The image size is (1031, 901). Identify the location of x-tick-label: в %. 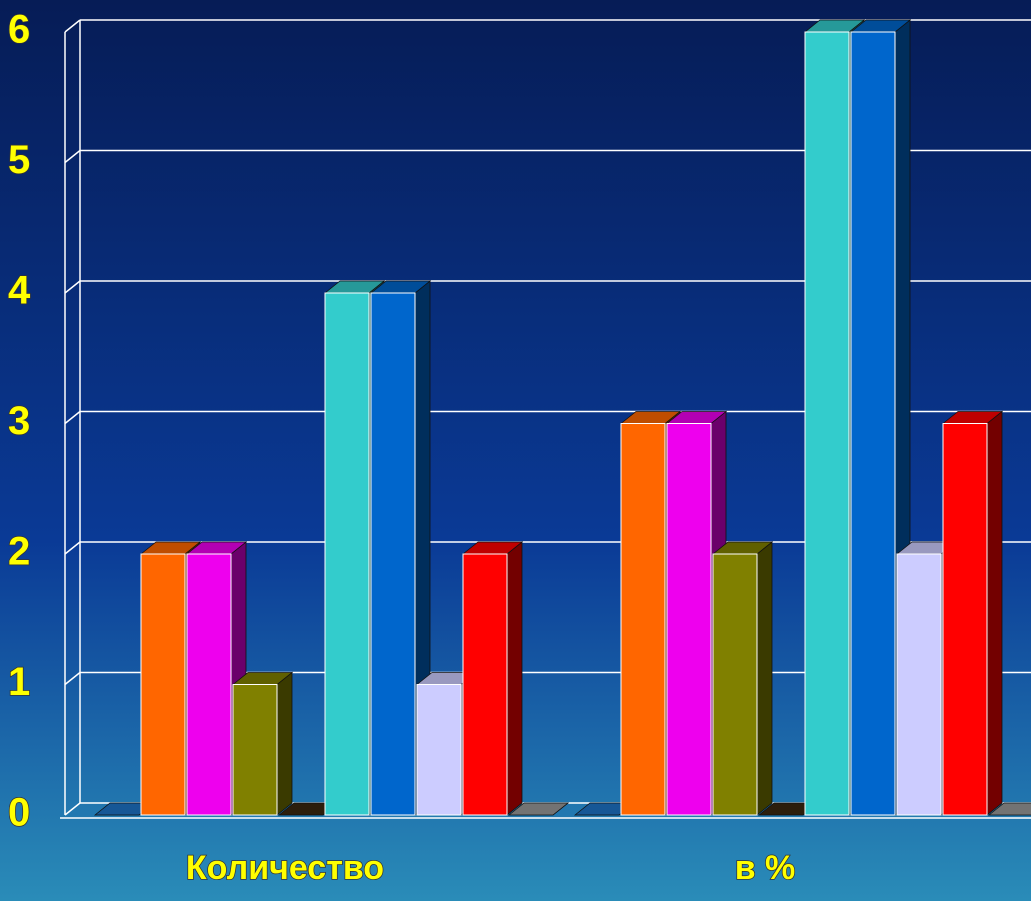
(765, 868).